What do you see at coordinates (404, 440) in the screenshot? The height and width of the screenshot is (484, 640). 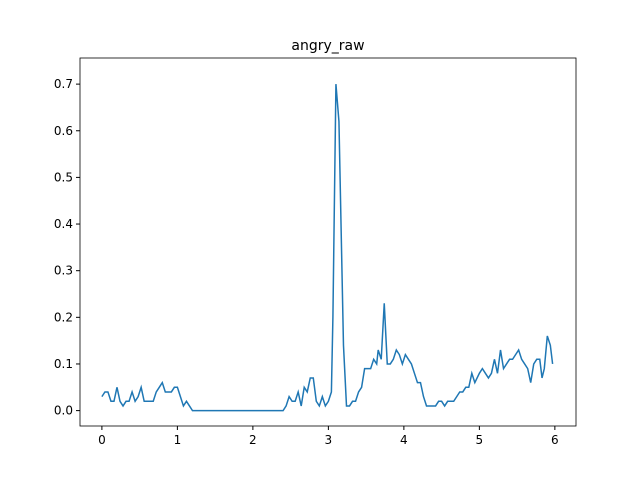 I see `x-tick-label: 4` at bounding box center [404, 440].